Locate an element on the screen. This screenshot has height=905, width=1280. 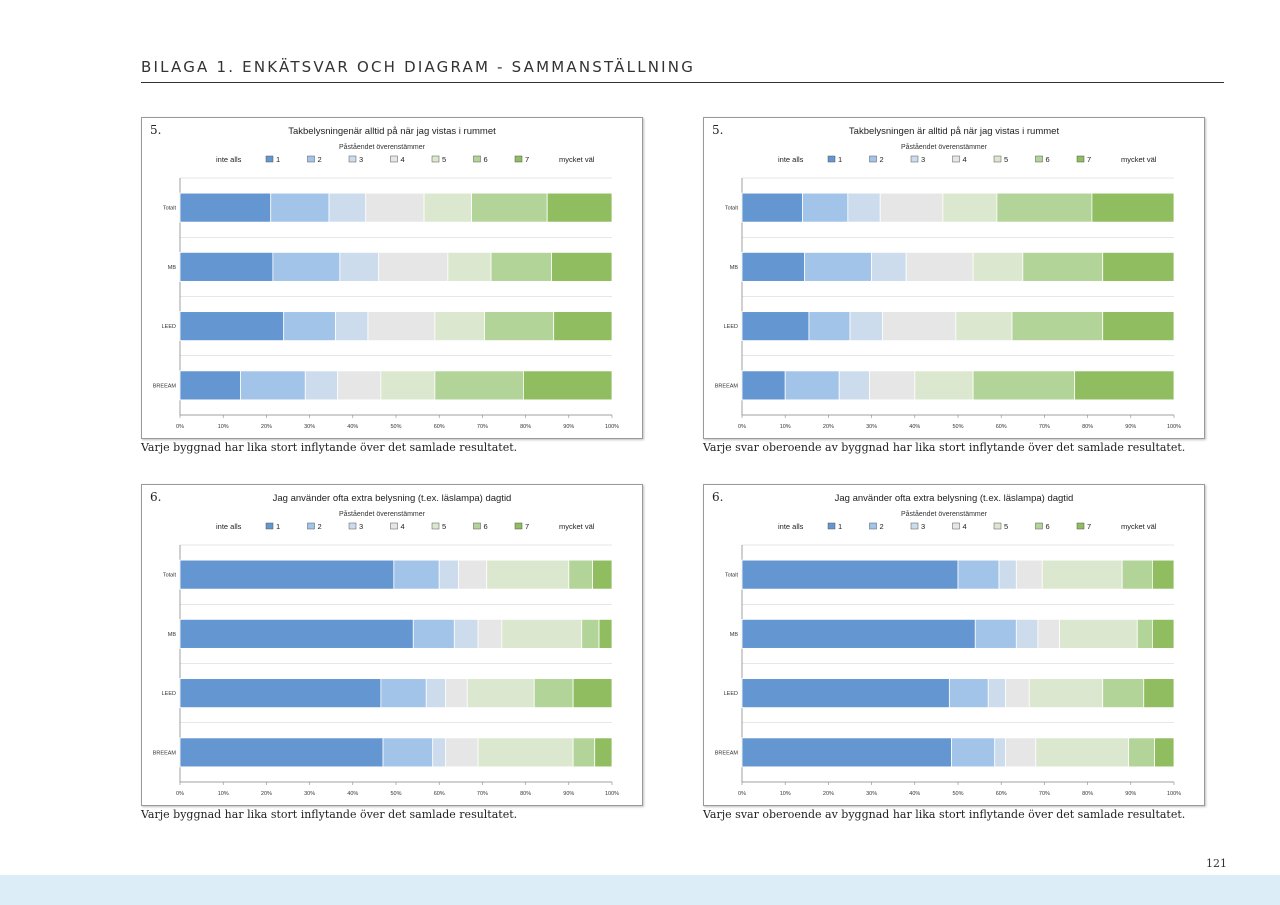
legend-high-label: mycket väl is located at coordinates (1139, 159).